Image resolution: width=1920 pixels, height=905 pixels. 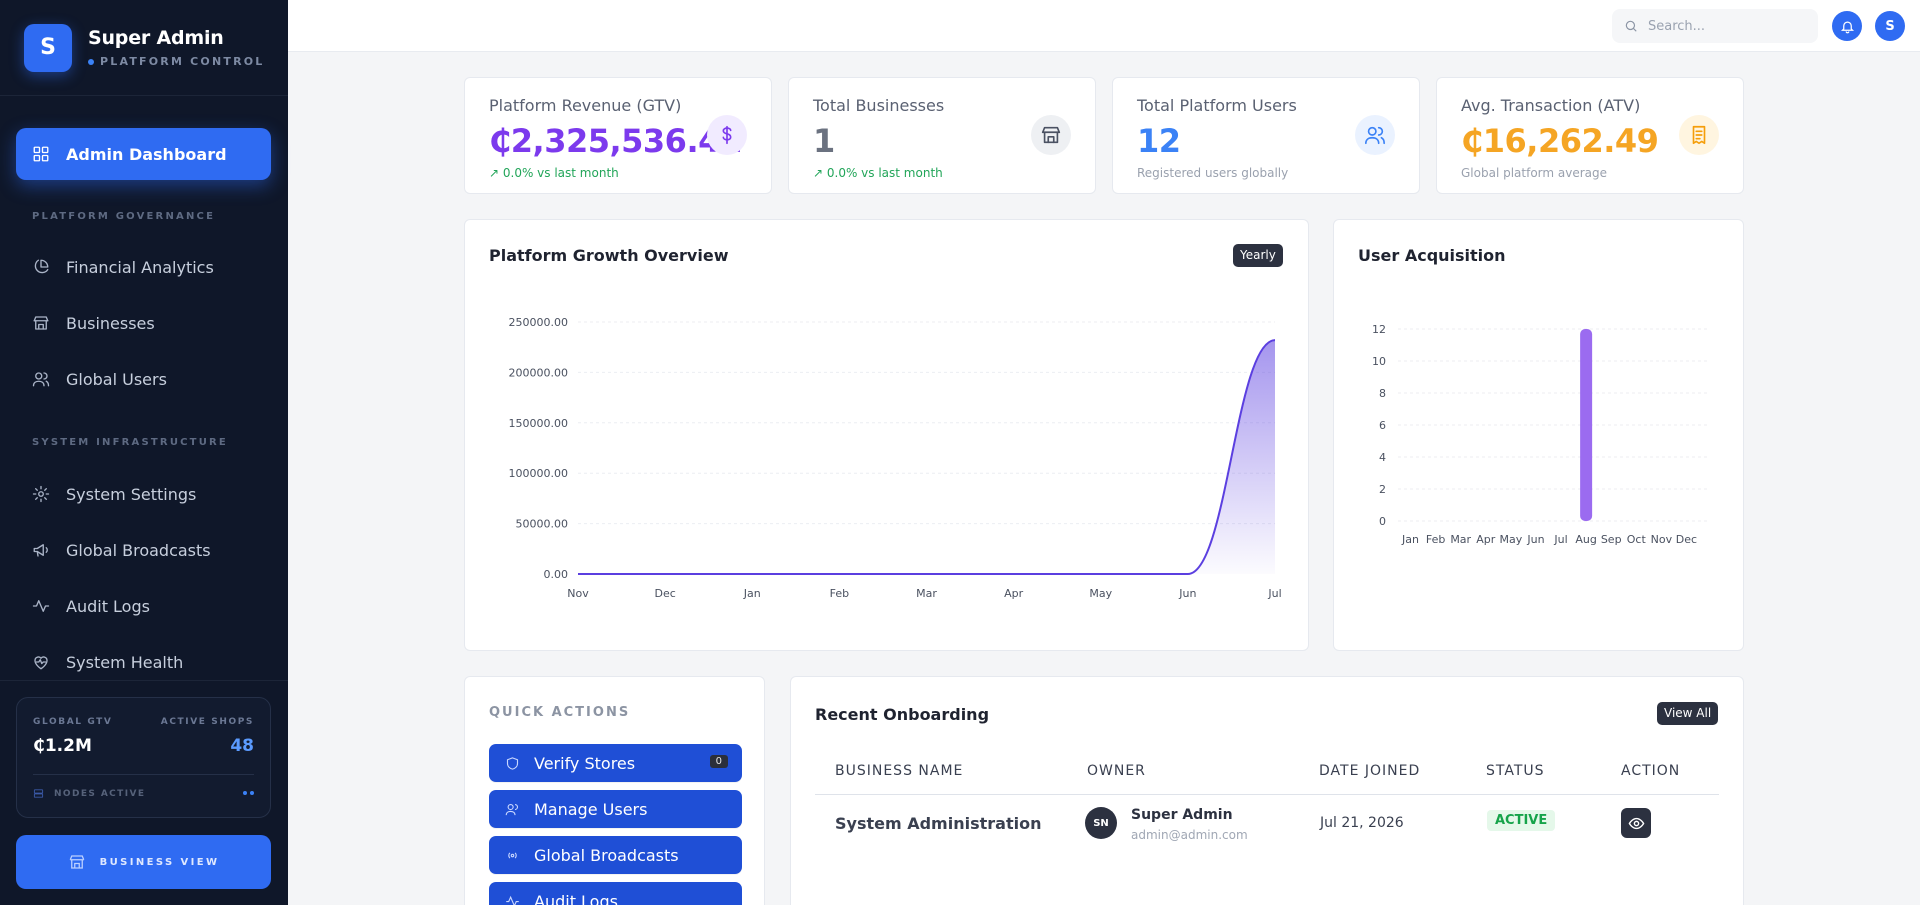 What do you see at coordinates (664, 593) in the screenshot?
I see `x-tick-label: Dec` at bounding box center [664, 593].